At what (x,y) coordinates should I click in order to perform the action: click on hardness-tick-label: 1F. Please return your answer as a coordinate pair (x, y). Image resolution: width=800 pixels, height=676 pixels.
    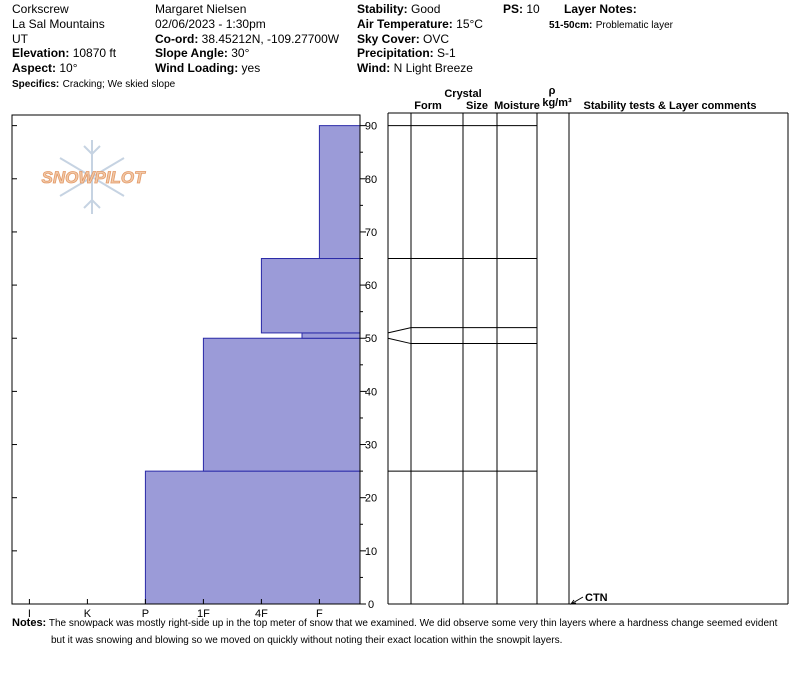
    Looking at the image, I should click on (203, 614).